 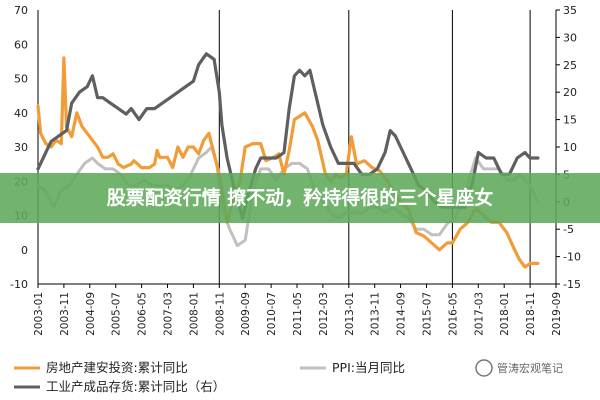 What do you see at coordinates (19, 284) in the screenshot?
I see `left-tick-label: -10` at bounding box center [19, 284].